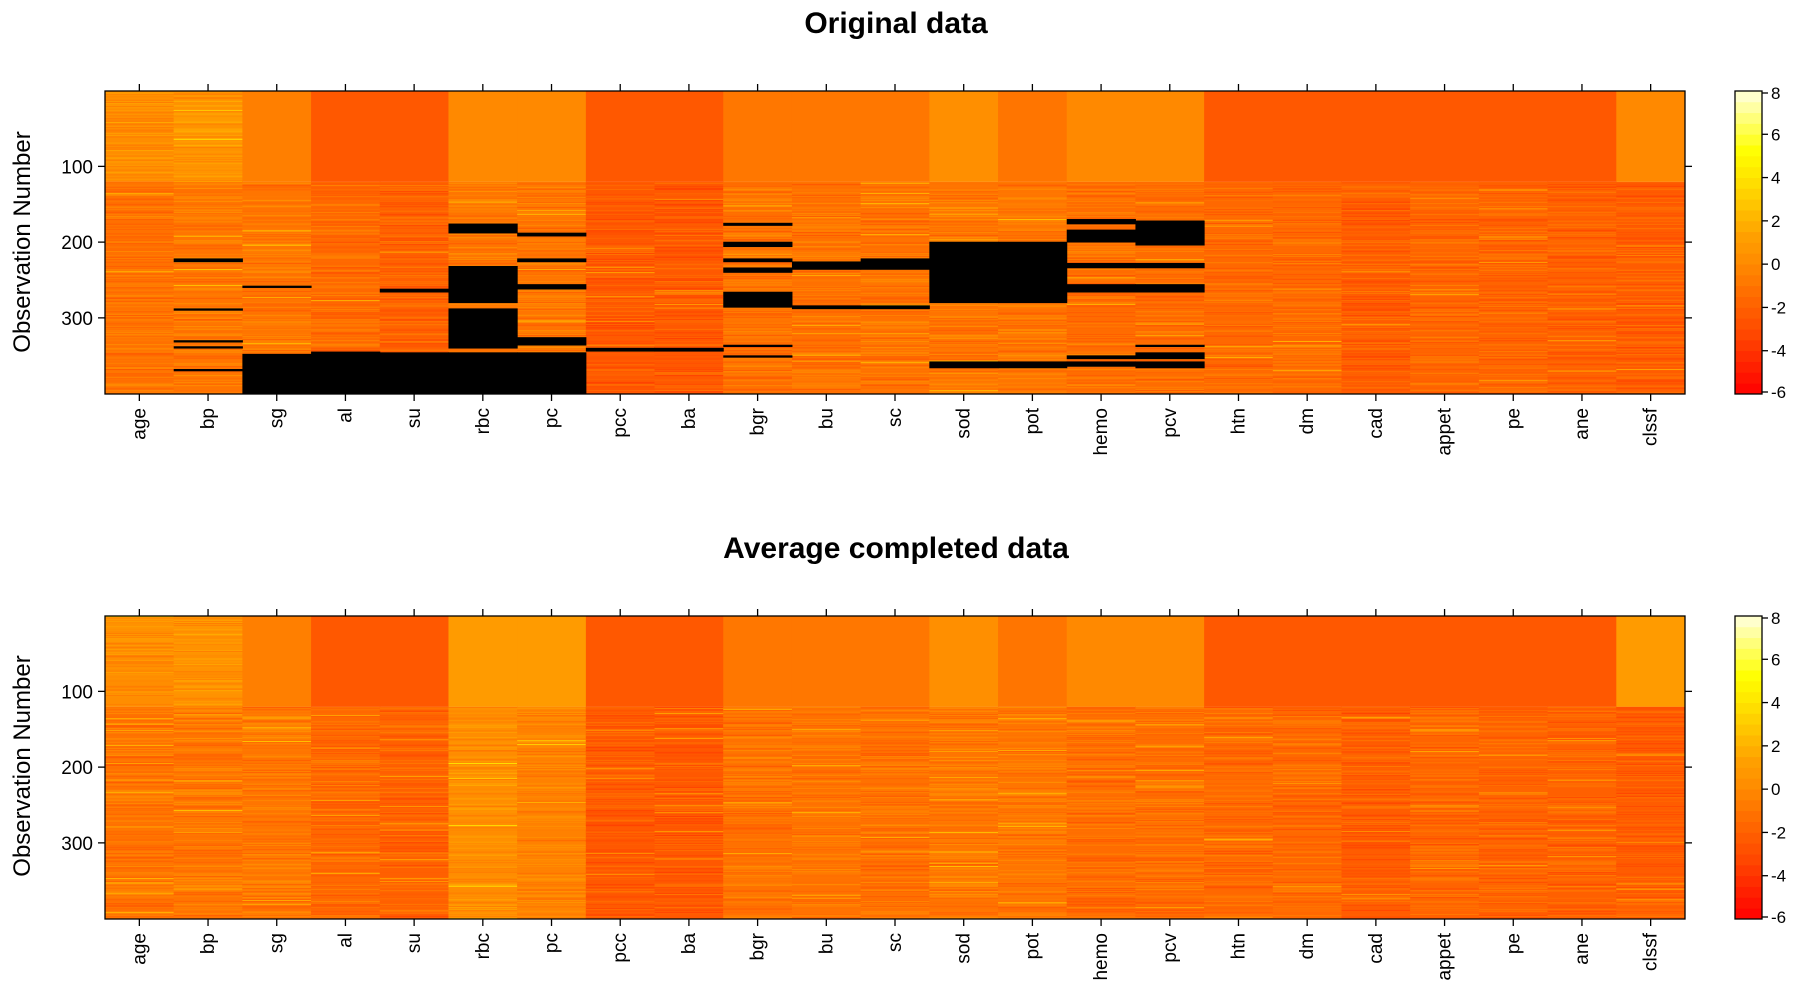 The width and height of the screenshot is (1806, 990). What do you see at coordinates (620, 136) in the screenshot?
I see `heatmap-block-pcc-top` at bounding box center [620, 136].